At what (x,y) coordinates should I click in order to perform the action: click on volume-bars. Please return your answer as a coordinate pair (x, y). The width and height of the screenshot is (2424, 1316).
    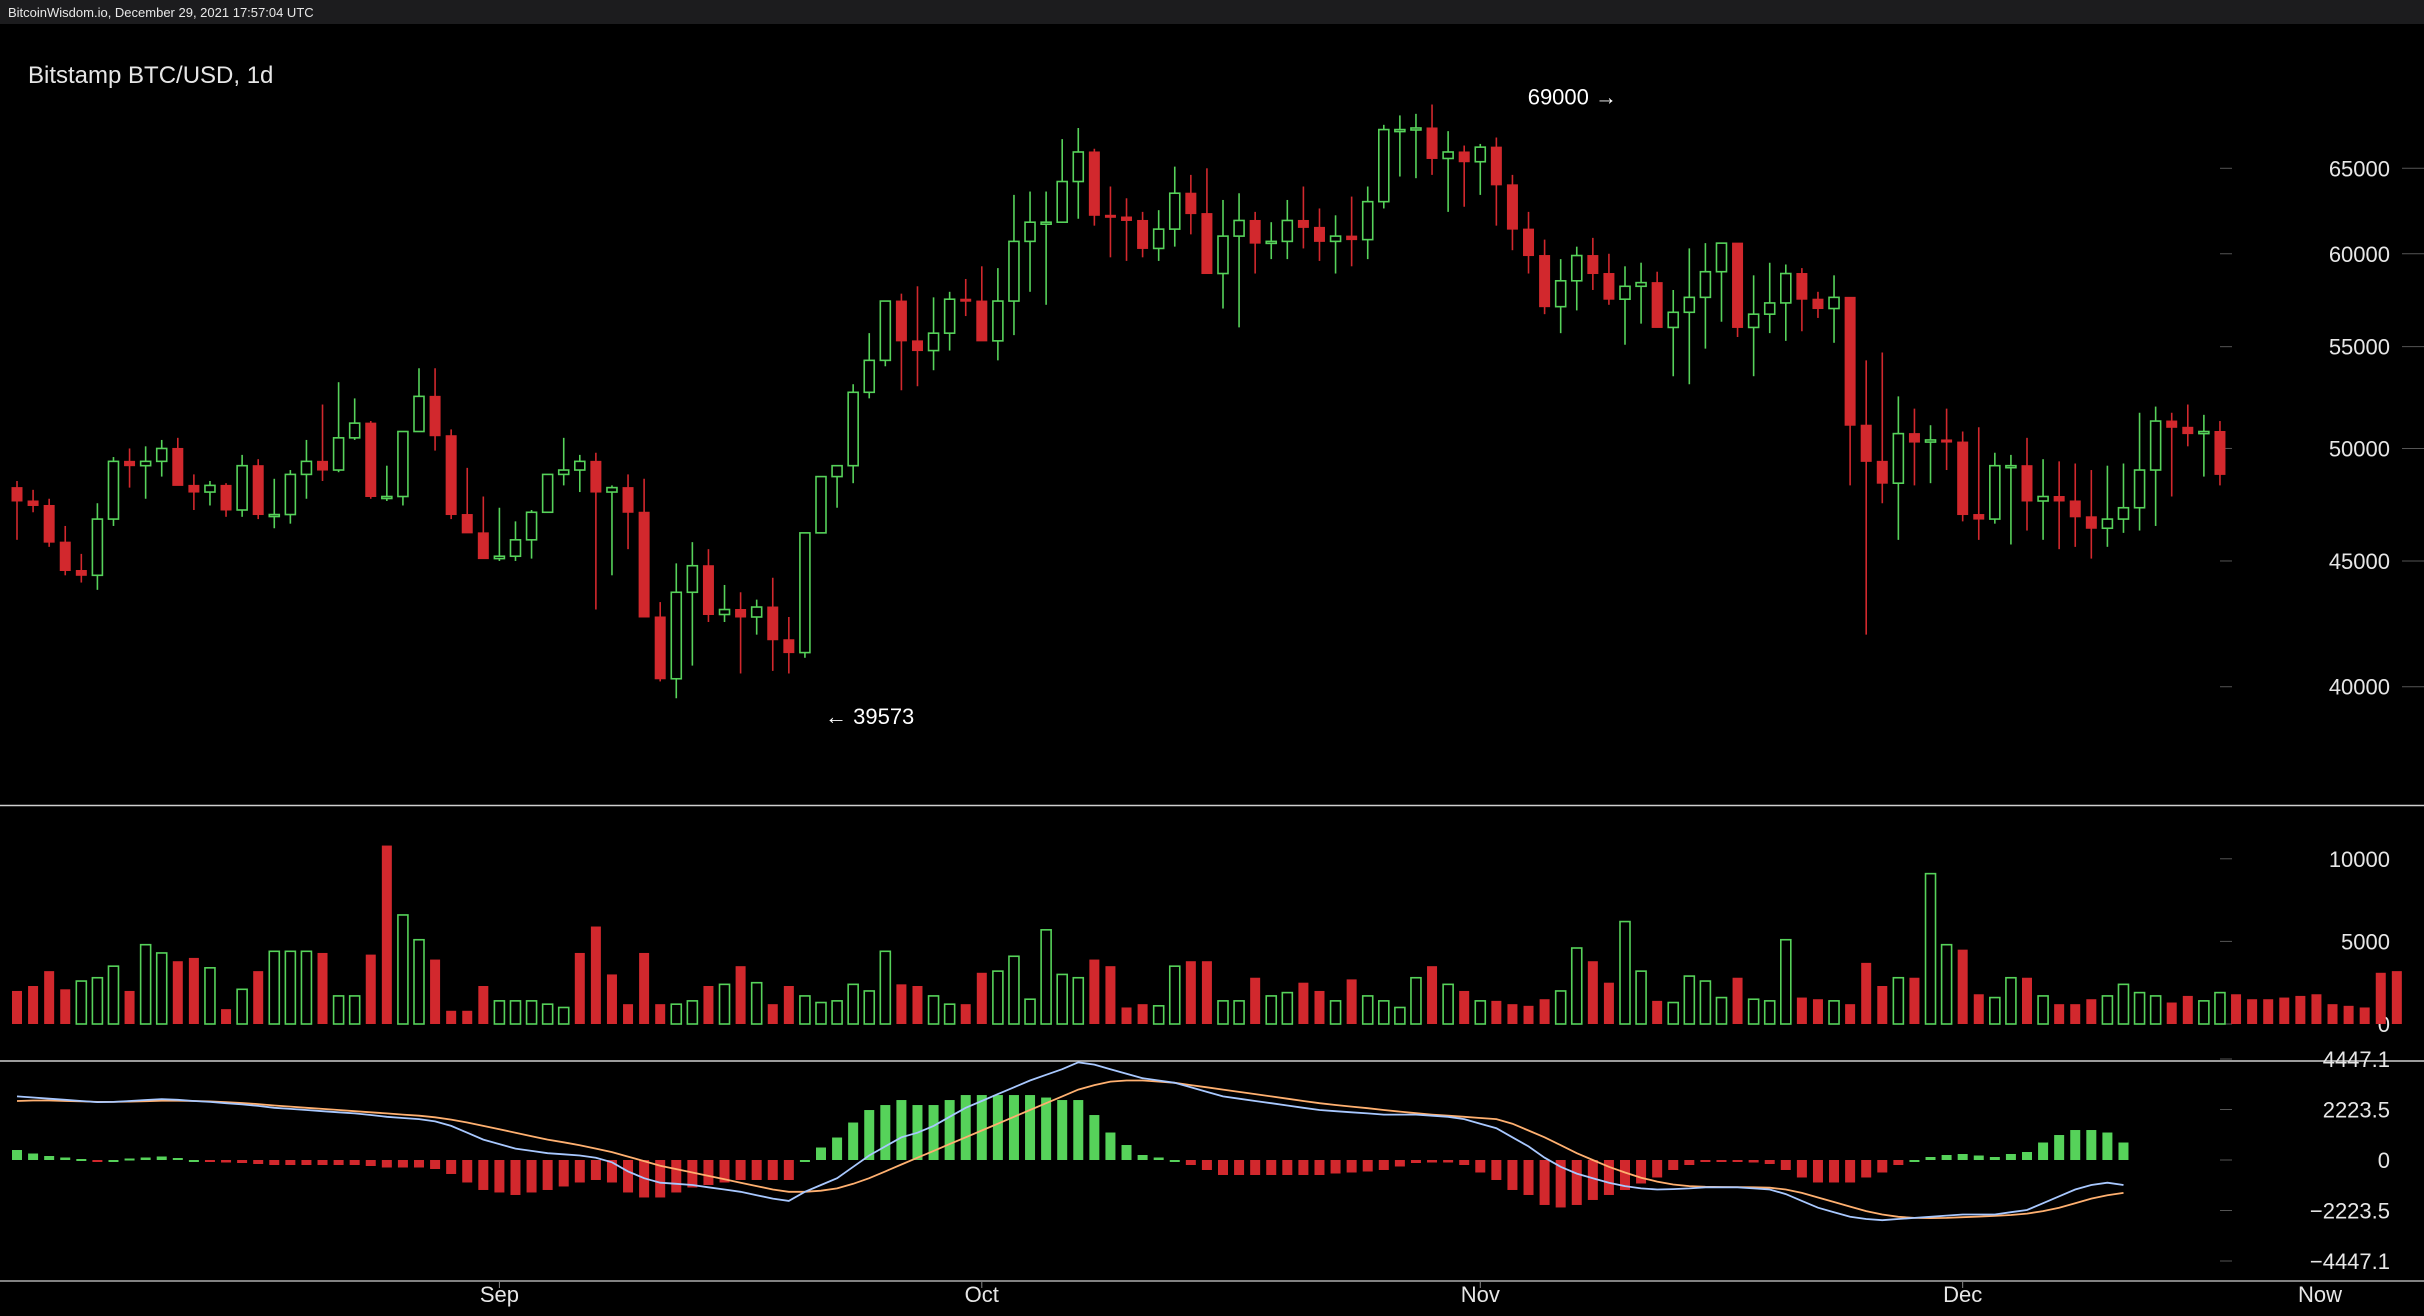
    Looking at the image, I should click on (1207, 935).